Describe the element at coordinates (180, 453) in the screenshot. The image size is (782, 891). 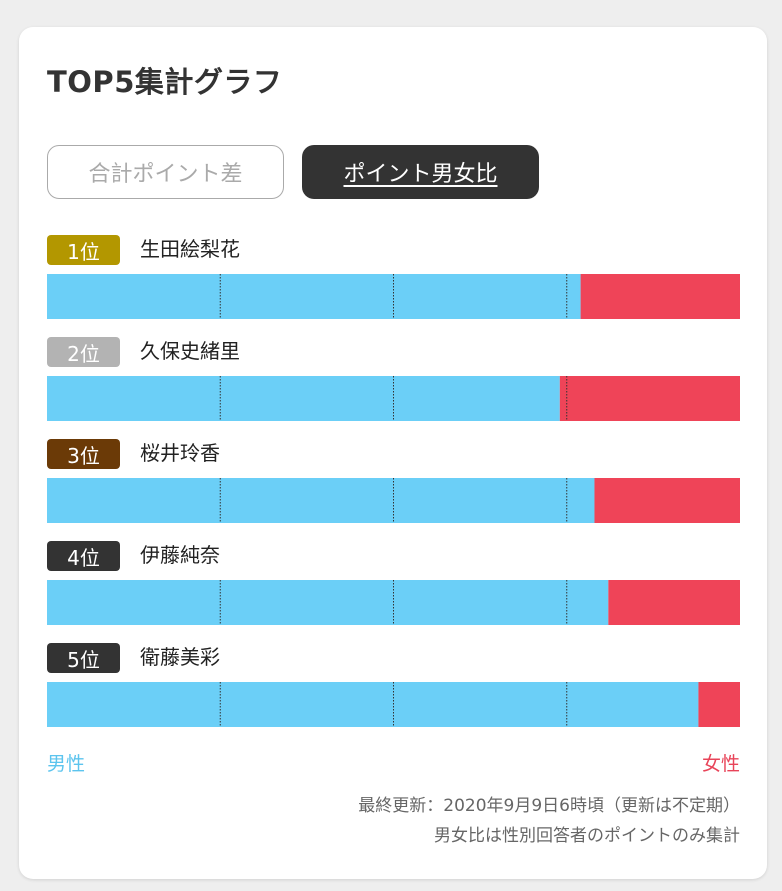
I see `member-name: 桜井玲香` at that location.